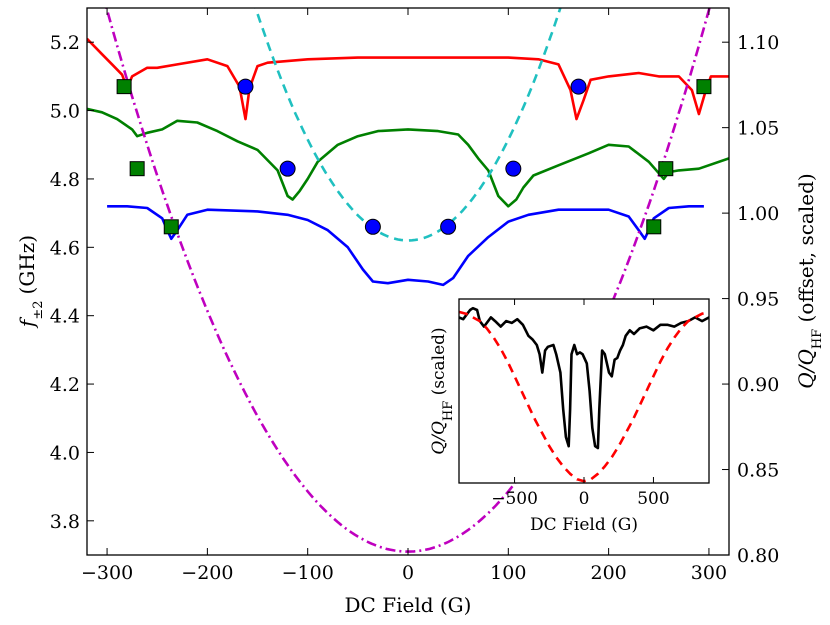 Image resolution: width=830 pixels, height=625 pixels. I want to click on inset-x-axis-label: DC Field (G), so click(584, 525).